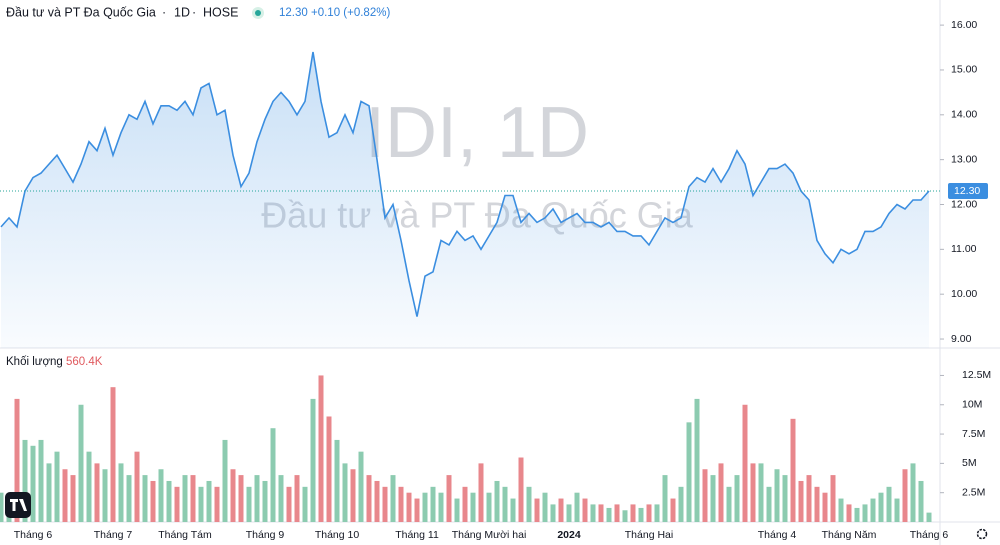 Image resolution: width=1000 pixels, height=545 pixels. What do you see at coordinates (34, 362) in the screenshot?
I see `volume-title: Khối lượng` at bounding box center [34, 362].